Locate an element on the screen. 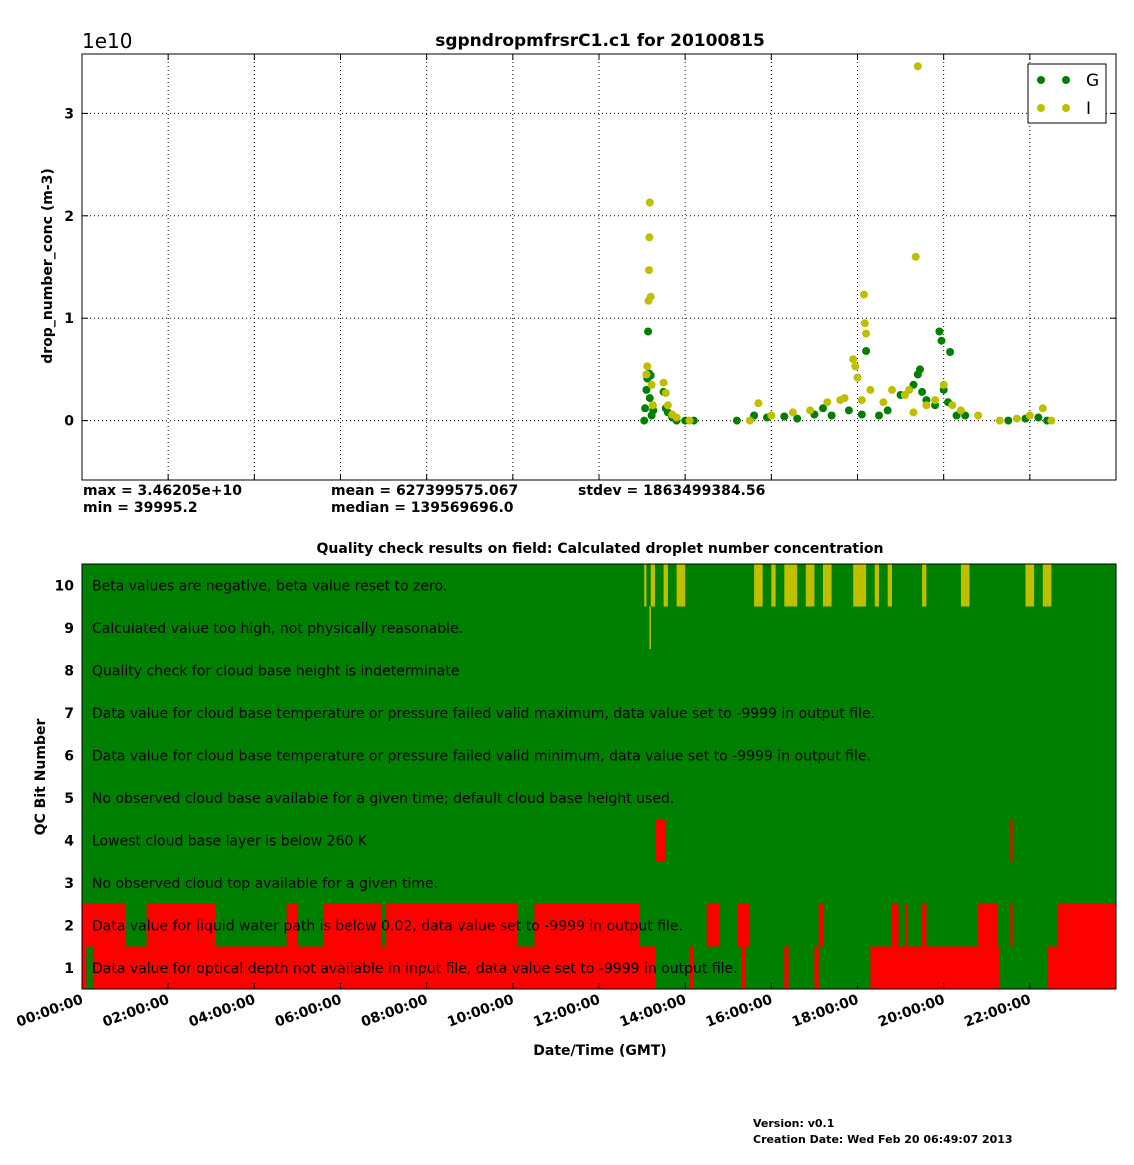  qc-xtick-label: 02:00:00 is located at coordinates (136, 1011).